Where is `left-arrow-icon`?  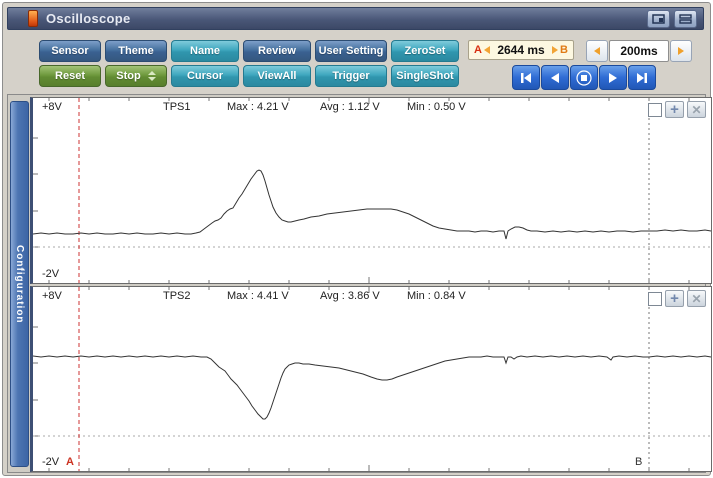
left-arrow-icon is located at coordinates (597, 51).